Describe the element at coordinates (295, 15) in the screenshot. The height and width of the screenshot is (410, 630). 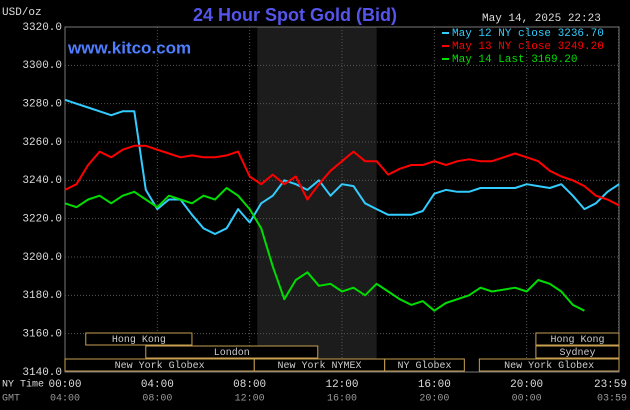
I see `chart-title: 24 Hour Spot Gold (Bid)` at that location.